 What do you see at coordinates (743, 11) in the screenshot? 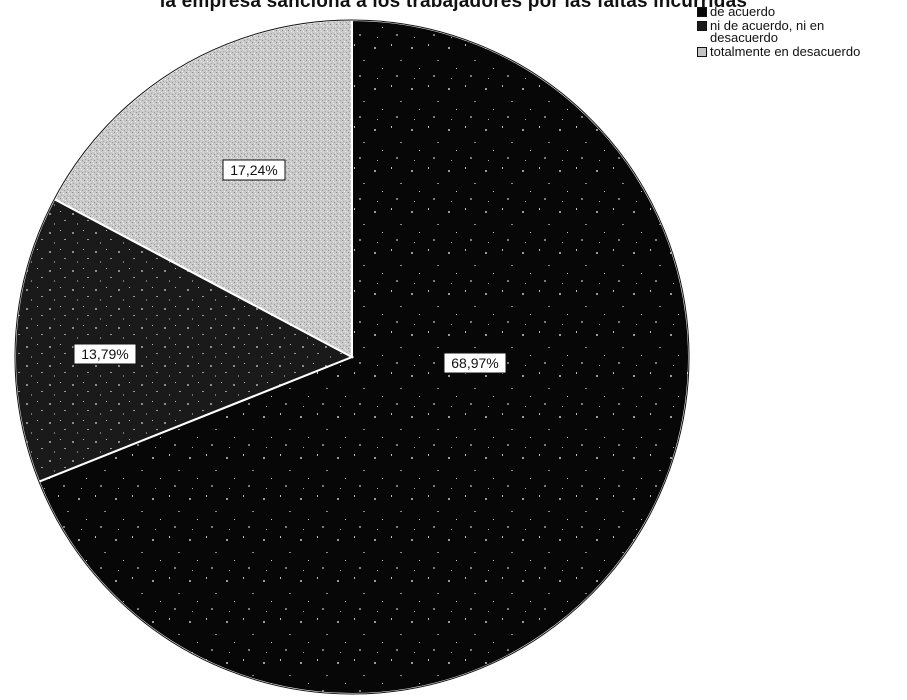
I see `legend-label: de acuerdo` at bounding box center [743, 11].